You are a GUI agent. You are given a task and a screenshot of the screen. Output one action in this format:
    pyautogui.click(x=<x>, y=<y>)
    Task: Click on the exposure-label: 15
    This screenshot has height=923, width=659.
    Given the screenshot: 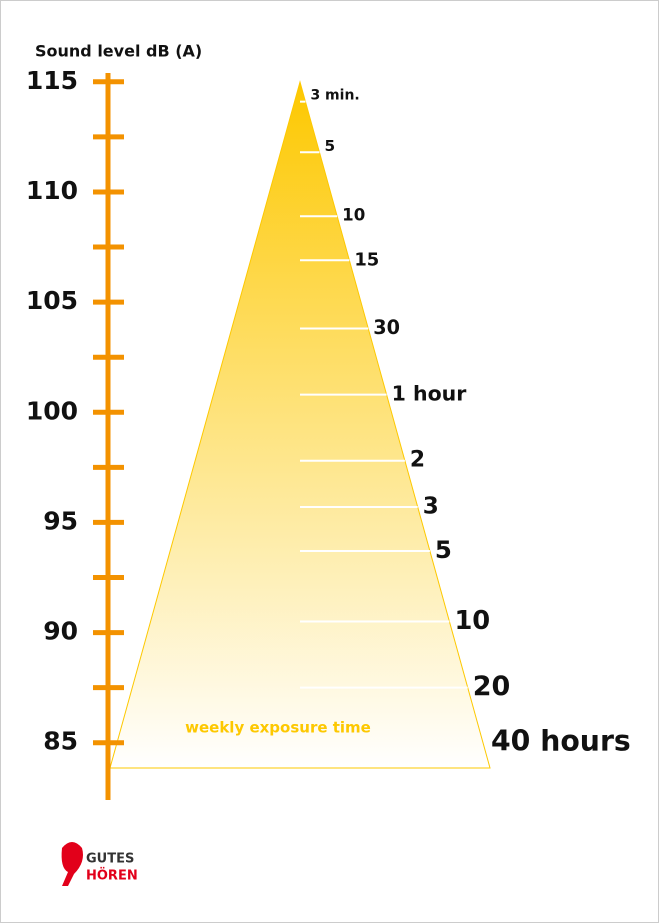 What is the action you would take?
    pyautogui.click(x=366, y=259)
    